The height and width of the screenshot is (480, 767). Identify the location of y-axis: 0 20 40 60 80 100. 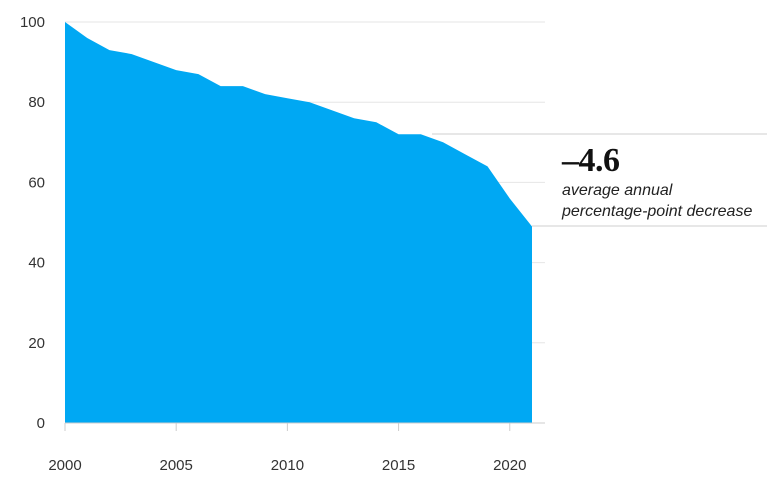
(32, 223).